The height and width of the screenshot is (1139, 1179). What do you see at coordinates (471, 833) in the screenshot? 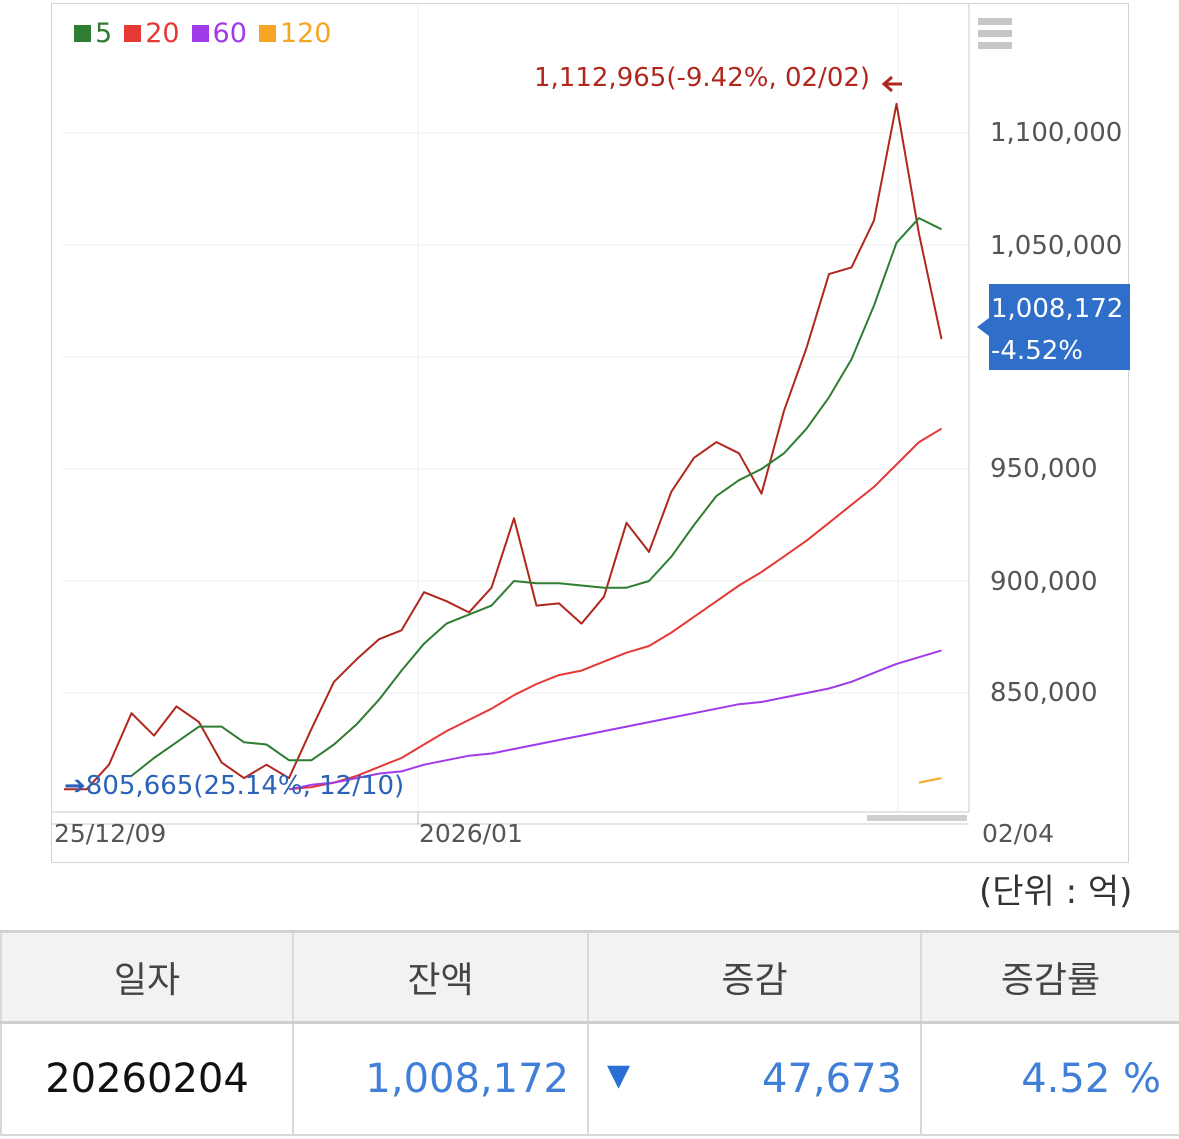
I see `x-tick-label: 2026/01` at bounding box center [471, 833].